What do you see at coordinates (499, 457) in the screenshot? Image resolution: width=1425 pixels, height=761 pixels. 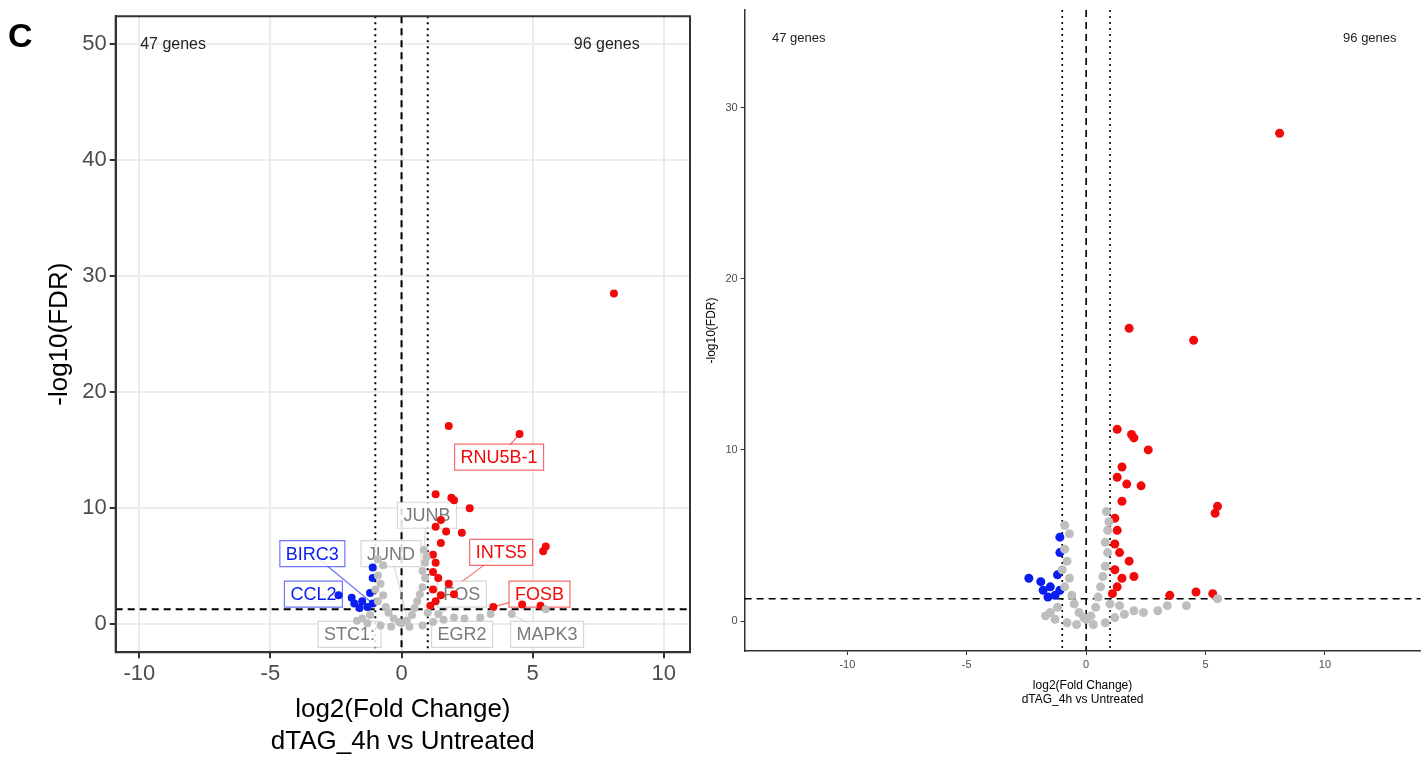 I see `annotation: RNU5B-1` at bounding box center [499, 457].